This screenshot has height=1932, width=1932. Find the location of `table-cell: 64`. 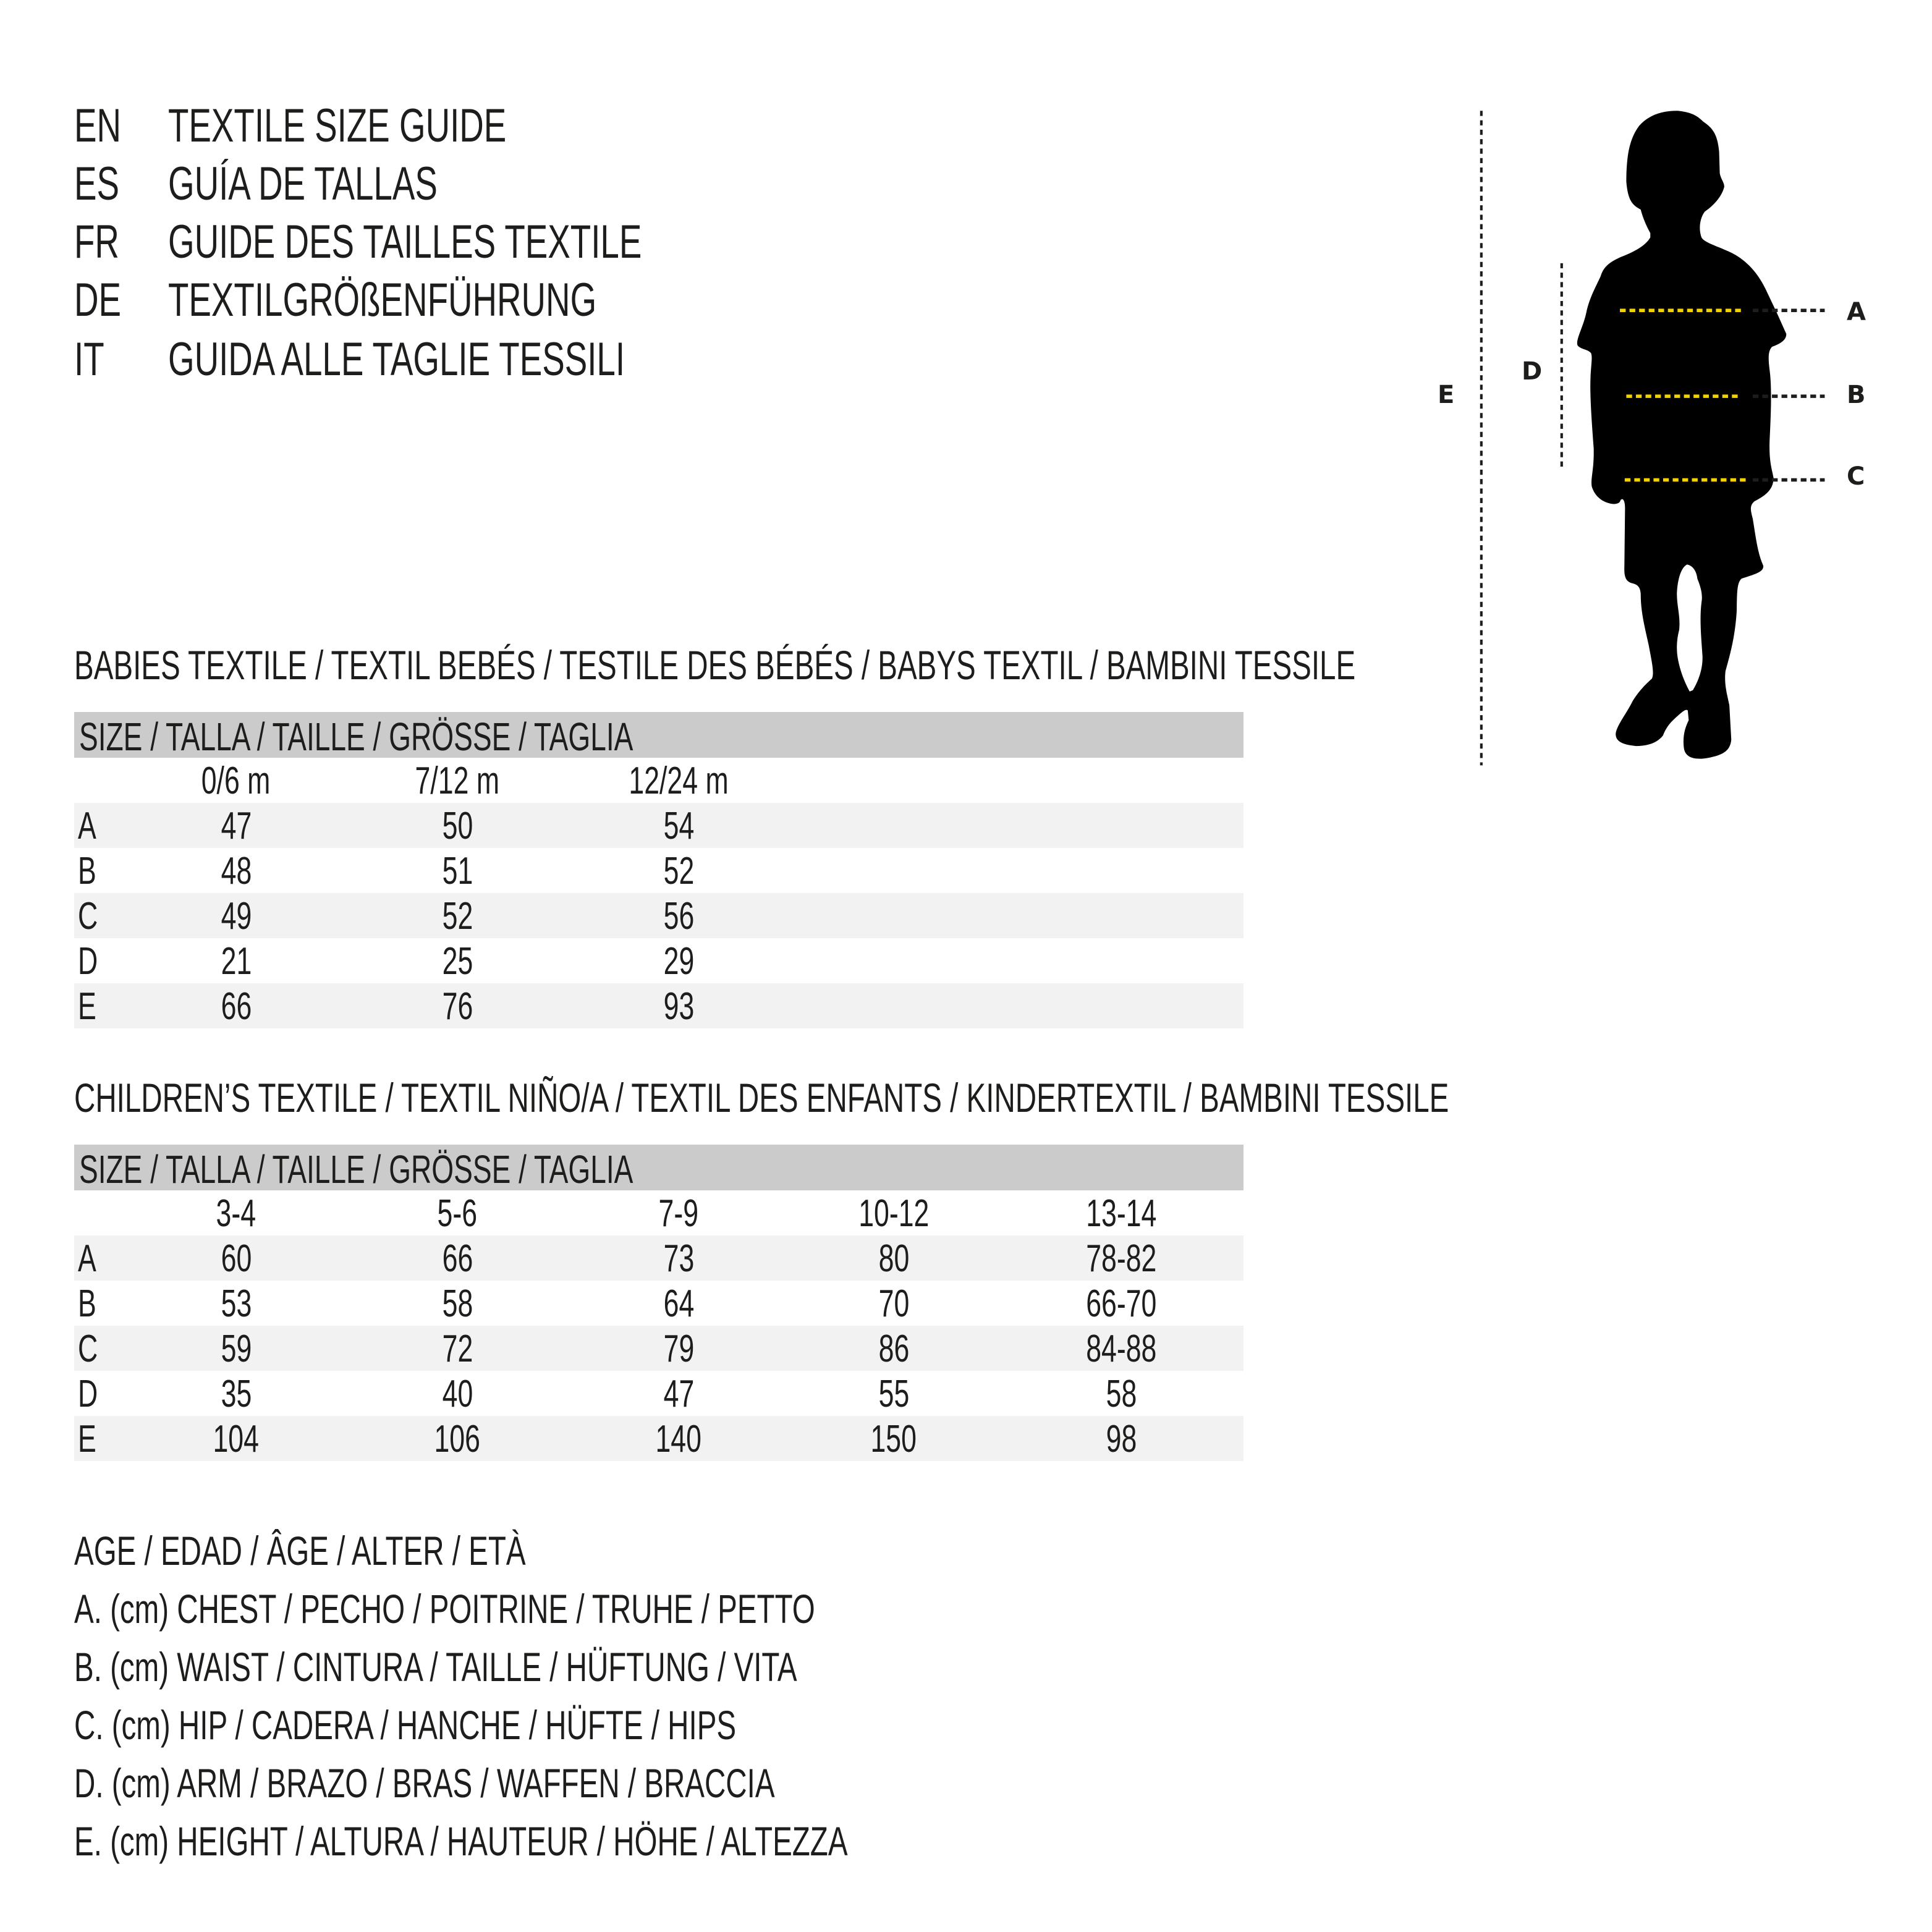

table-cell: 64 is located at coordinates (678, 1303).